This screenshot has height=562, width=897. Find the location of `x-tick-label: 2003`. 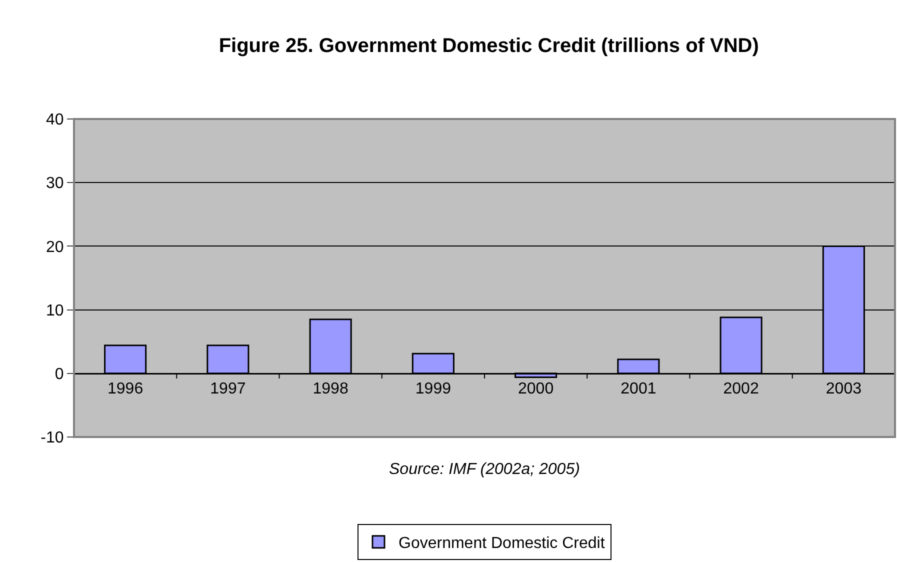

x-tick-label: 2003 is located at coordinates (844, 389).